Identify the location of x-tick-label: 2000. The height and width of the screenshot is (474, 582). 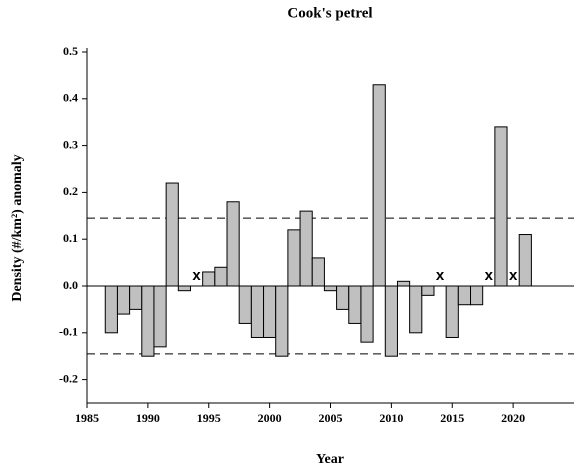
(270, 418).